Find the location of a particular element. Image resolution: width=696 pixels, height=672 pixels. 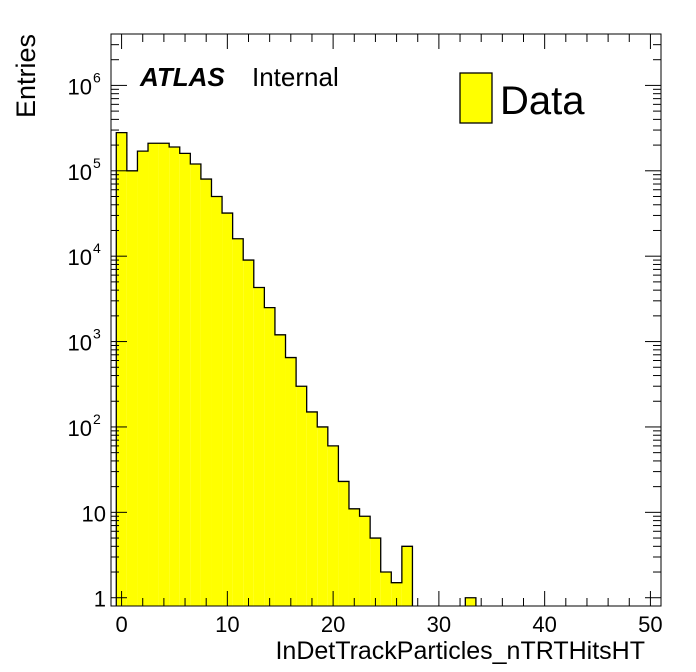

x-tick-label: 30 is located at coordinates (439, 624).